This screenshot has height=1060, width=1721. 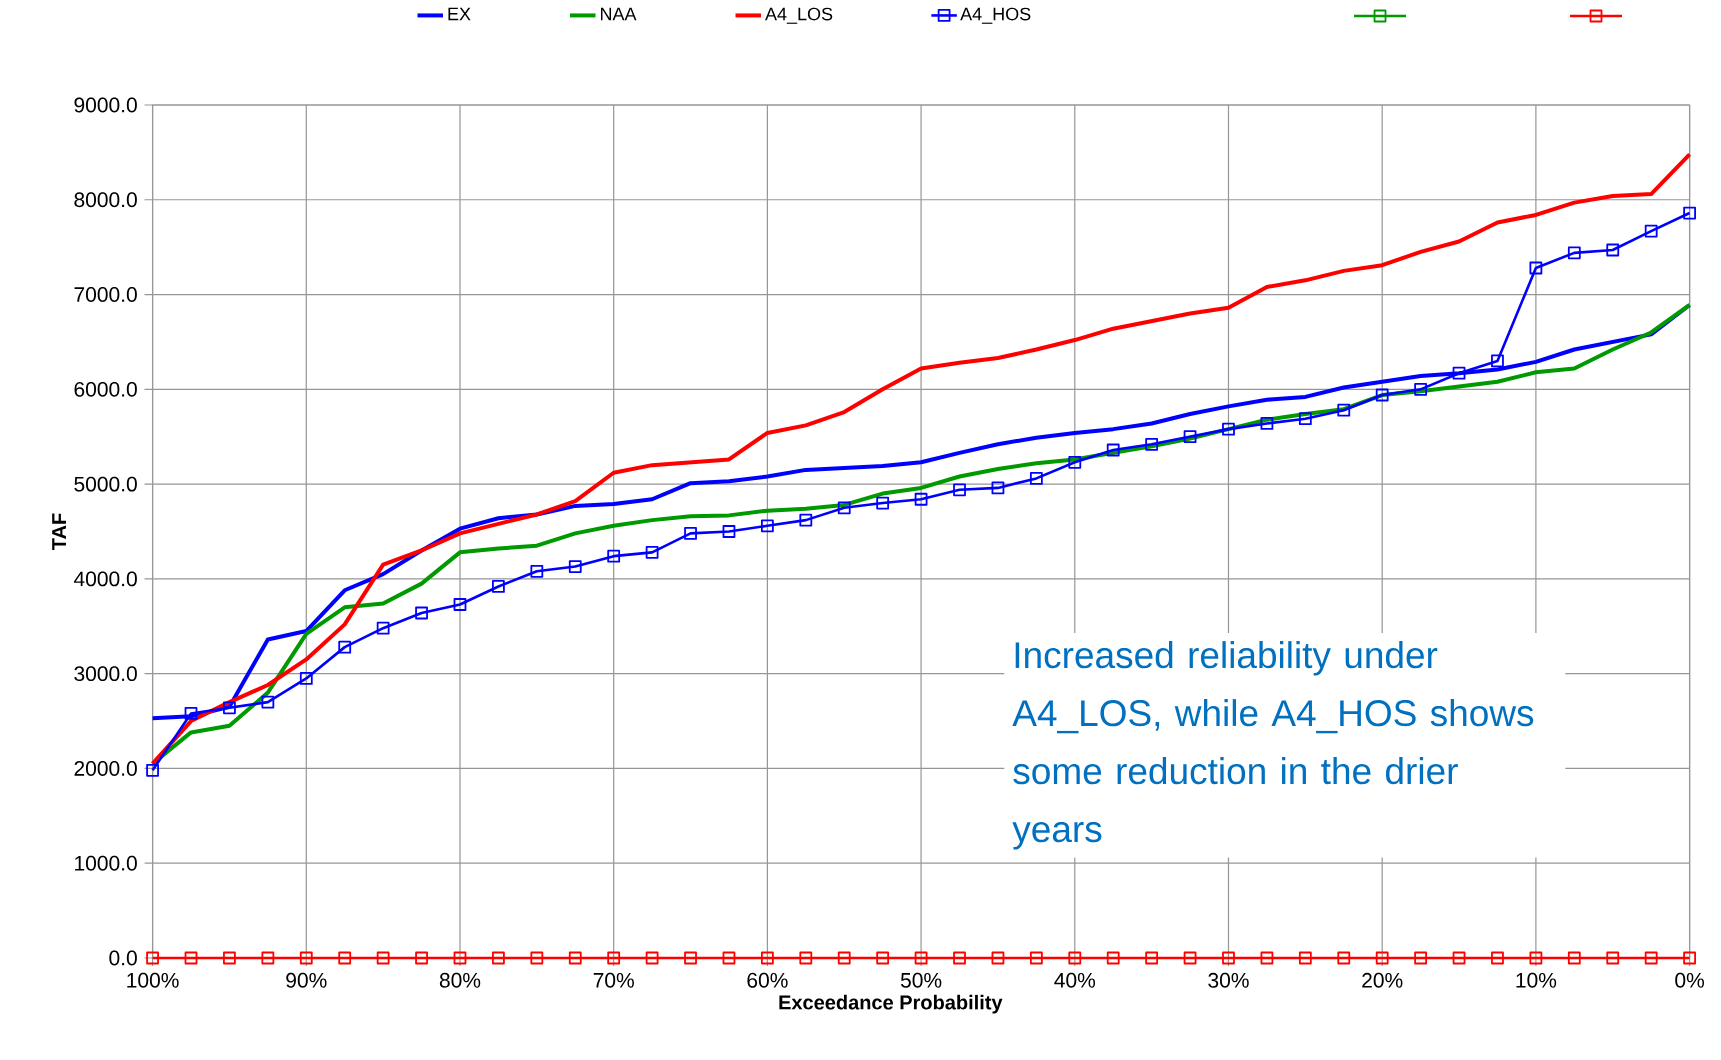 What do you see at coordinates (105, 484) in the screenshot?
I see `y-tick-label: 5000.0` at bounding box center [105, 484].